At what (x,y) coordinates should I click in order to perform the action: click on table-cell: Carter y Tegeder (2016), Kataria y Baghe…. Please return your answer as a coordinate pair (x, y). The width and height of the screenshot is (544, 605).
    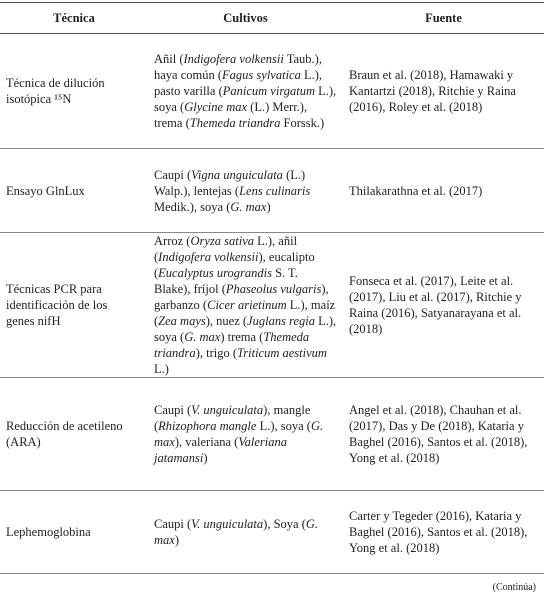
    Looking at the image, I should click on (443, 532).